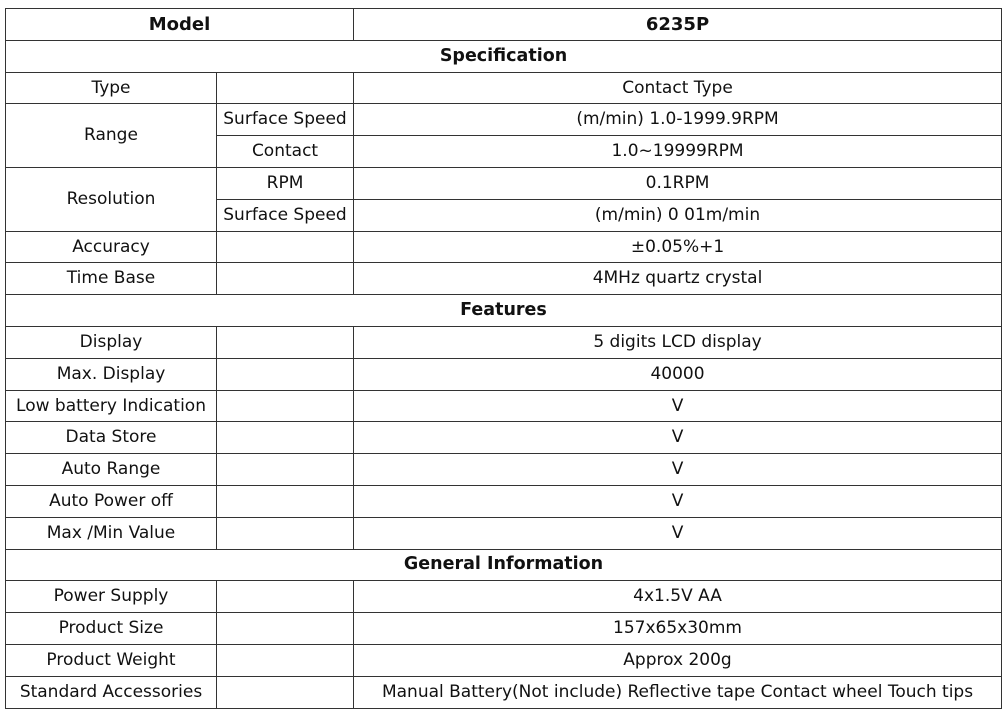 This screenshot has height=717, width=1008. What do you see at coordinates (111, 660) in the screenshot?
I see `row-label: Product Weight` at bounding box center [111, 660].